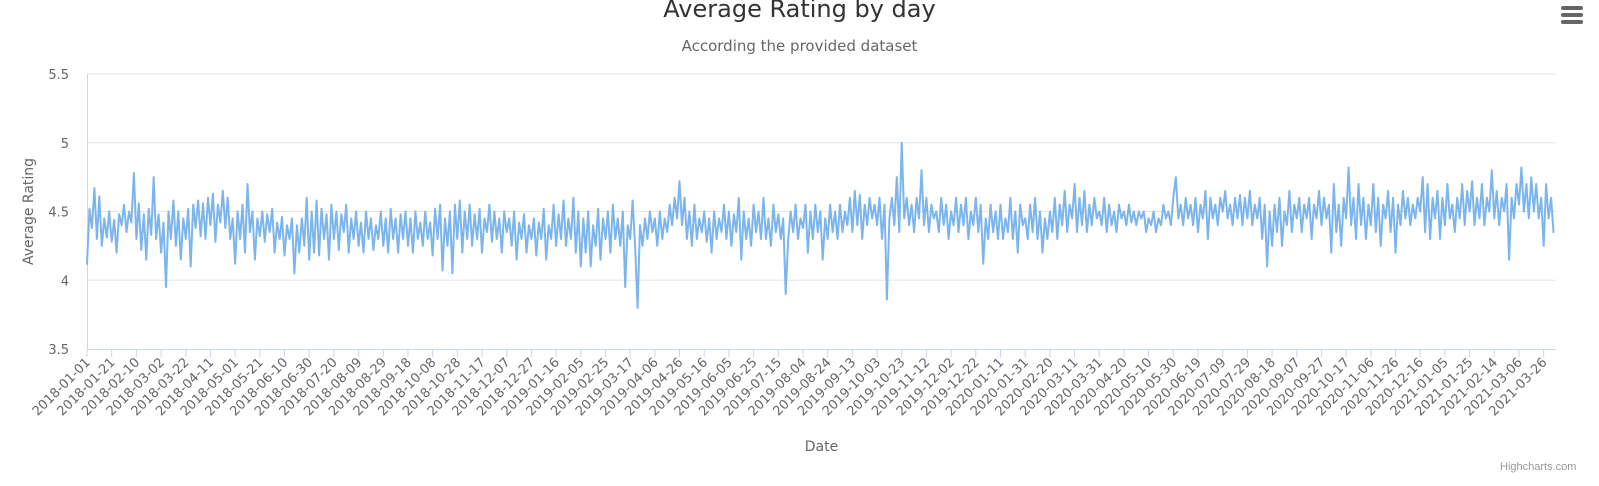  What do you see at coordinates (799, 11) in the screenshot?
I see `chart-title: Average Rating by day` at bounding box center [799, 11].